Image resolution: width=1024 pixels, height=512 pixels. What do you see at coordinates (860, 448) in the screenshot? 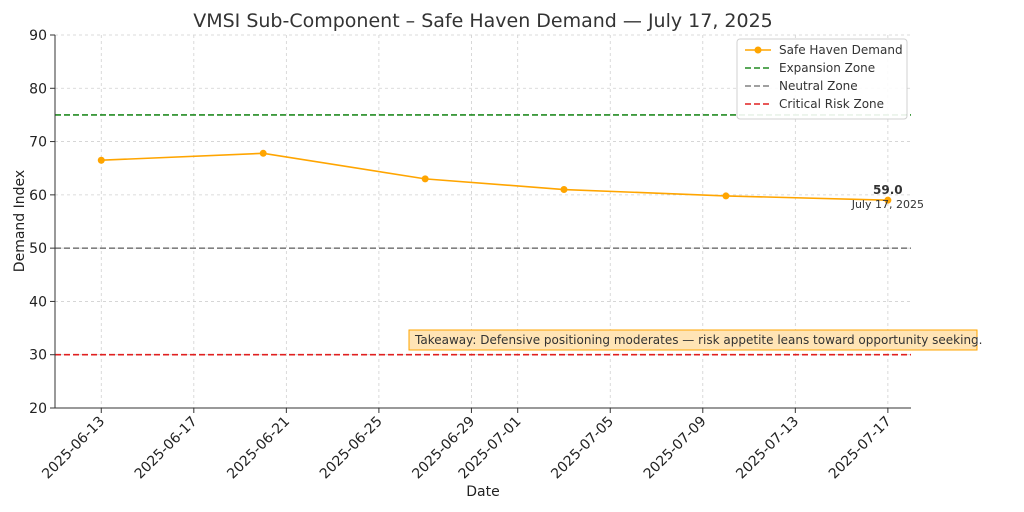
I see `x-tick-label: 2025-07-17` at bounding box center [860, 448].